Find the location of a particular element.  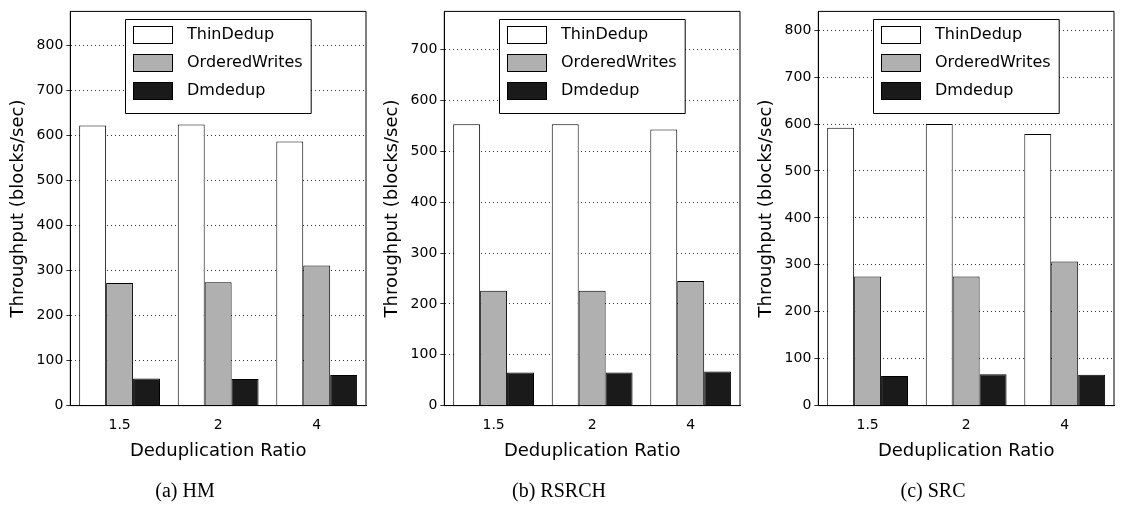

text: (a) HM is located at coordinates (185, 491).